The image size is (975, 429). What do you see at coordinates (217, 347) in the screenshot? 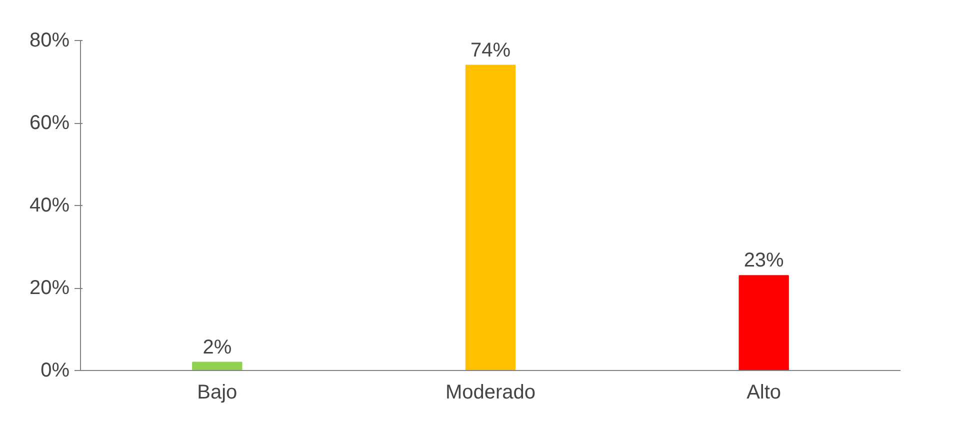
I see `data-label: 2%` at bounding box center [217, 347].